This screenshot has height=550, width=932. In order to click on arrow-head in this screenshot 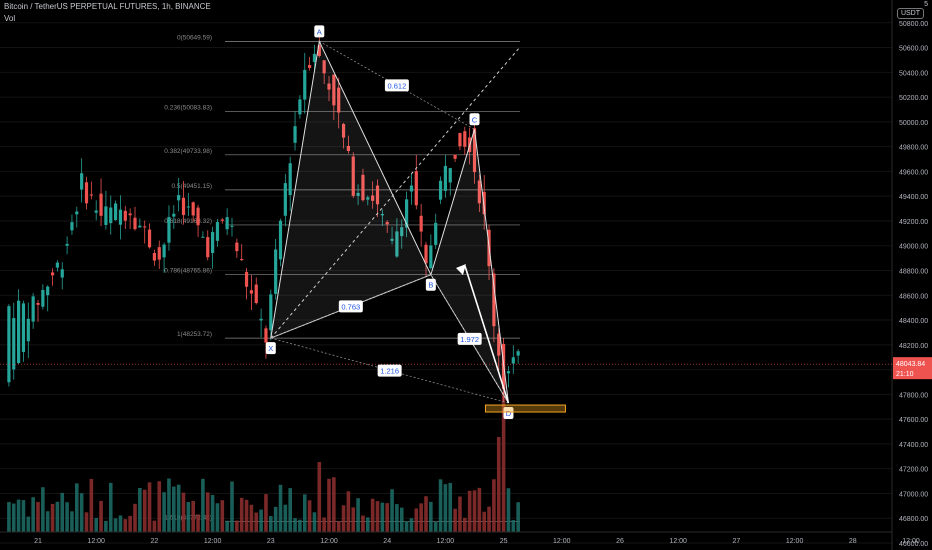, I will do `click(461, 269)`.